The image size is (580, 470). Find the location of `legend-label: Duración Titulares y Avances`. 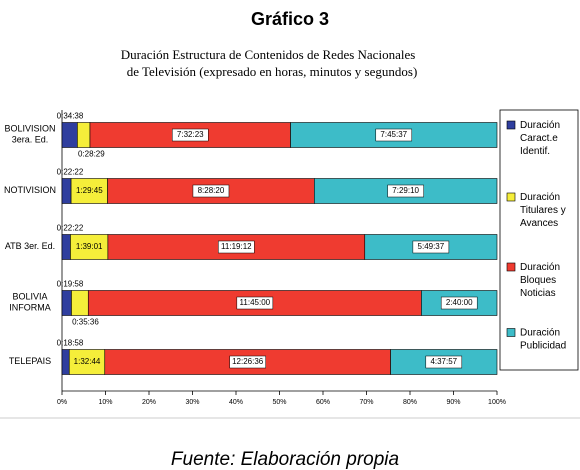

legend-label: Duración Titulares y Avances is located at coordinates (543, 210).